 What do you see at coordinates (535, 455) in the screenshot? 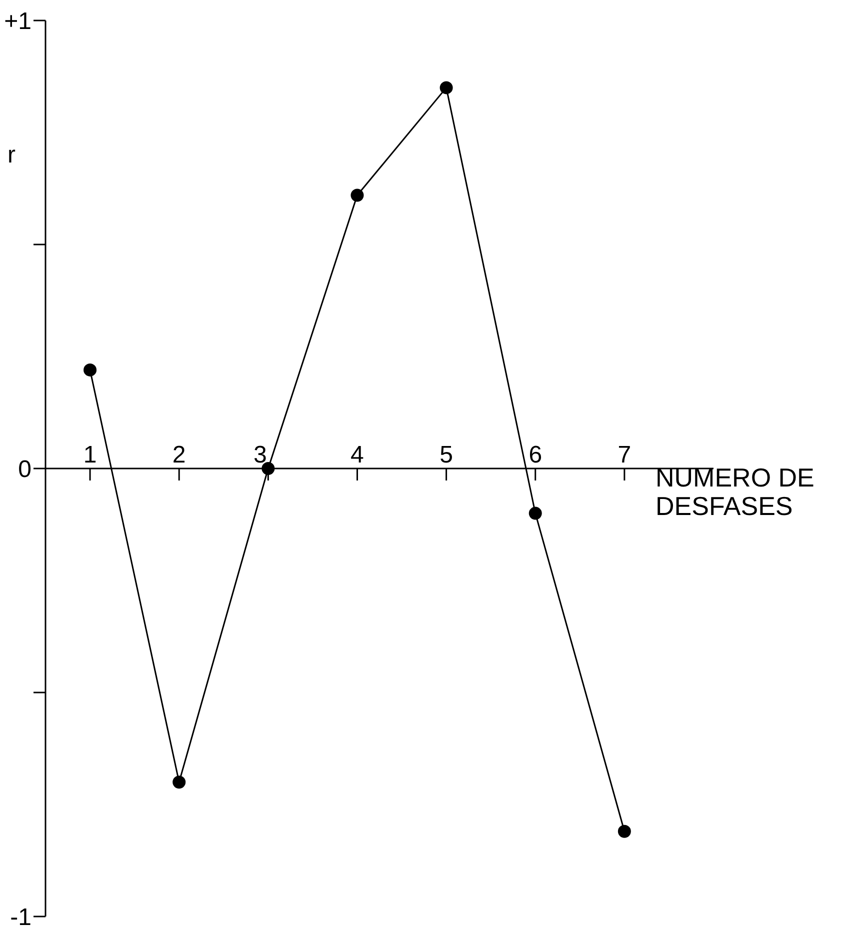
I see `x-tick-label: 6` at bounding box center [535, 455].